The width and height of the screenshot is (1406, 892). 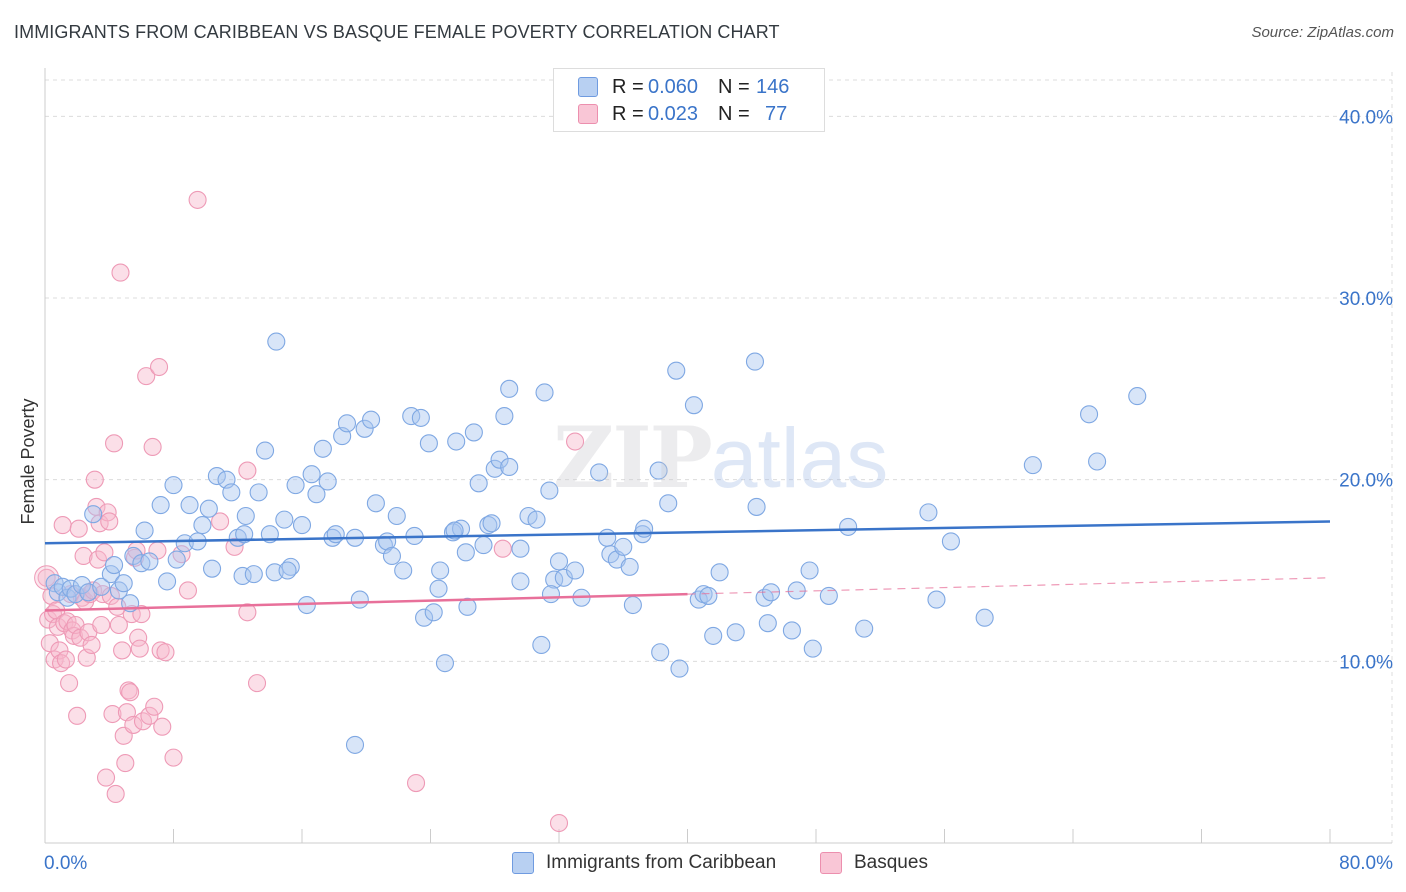 What do you see at coordinates (1366, 117) in the screenshot?
I see `y-tick-label: 40.0%` at bounding box center [1366, 117].